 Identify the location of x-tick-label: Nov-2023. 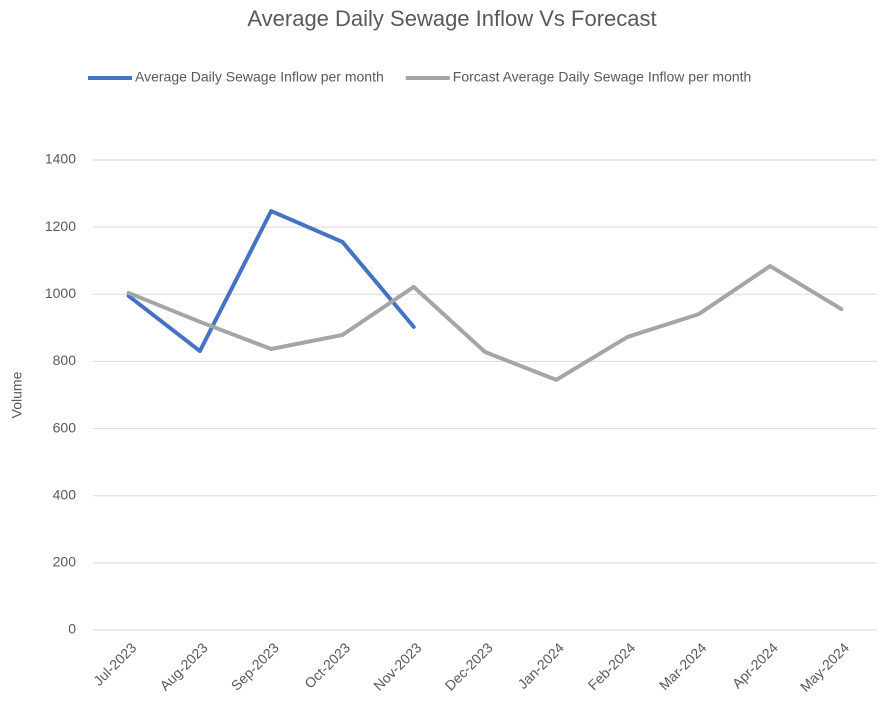
(397, 666).